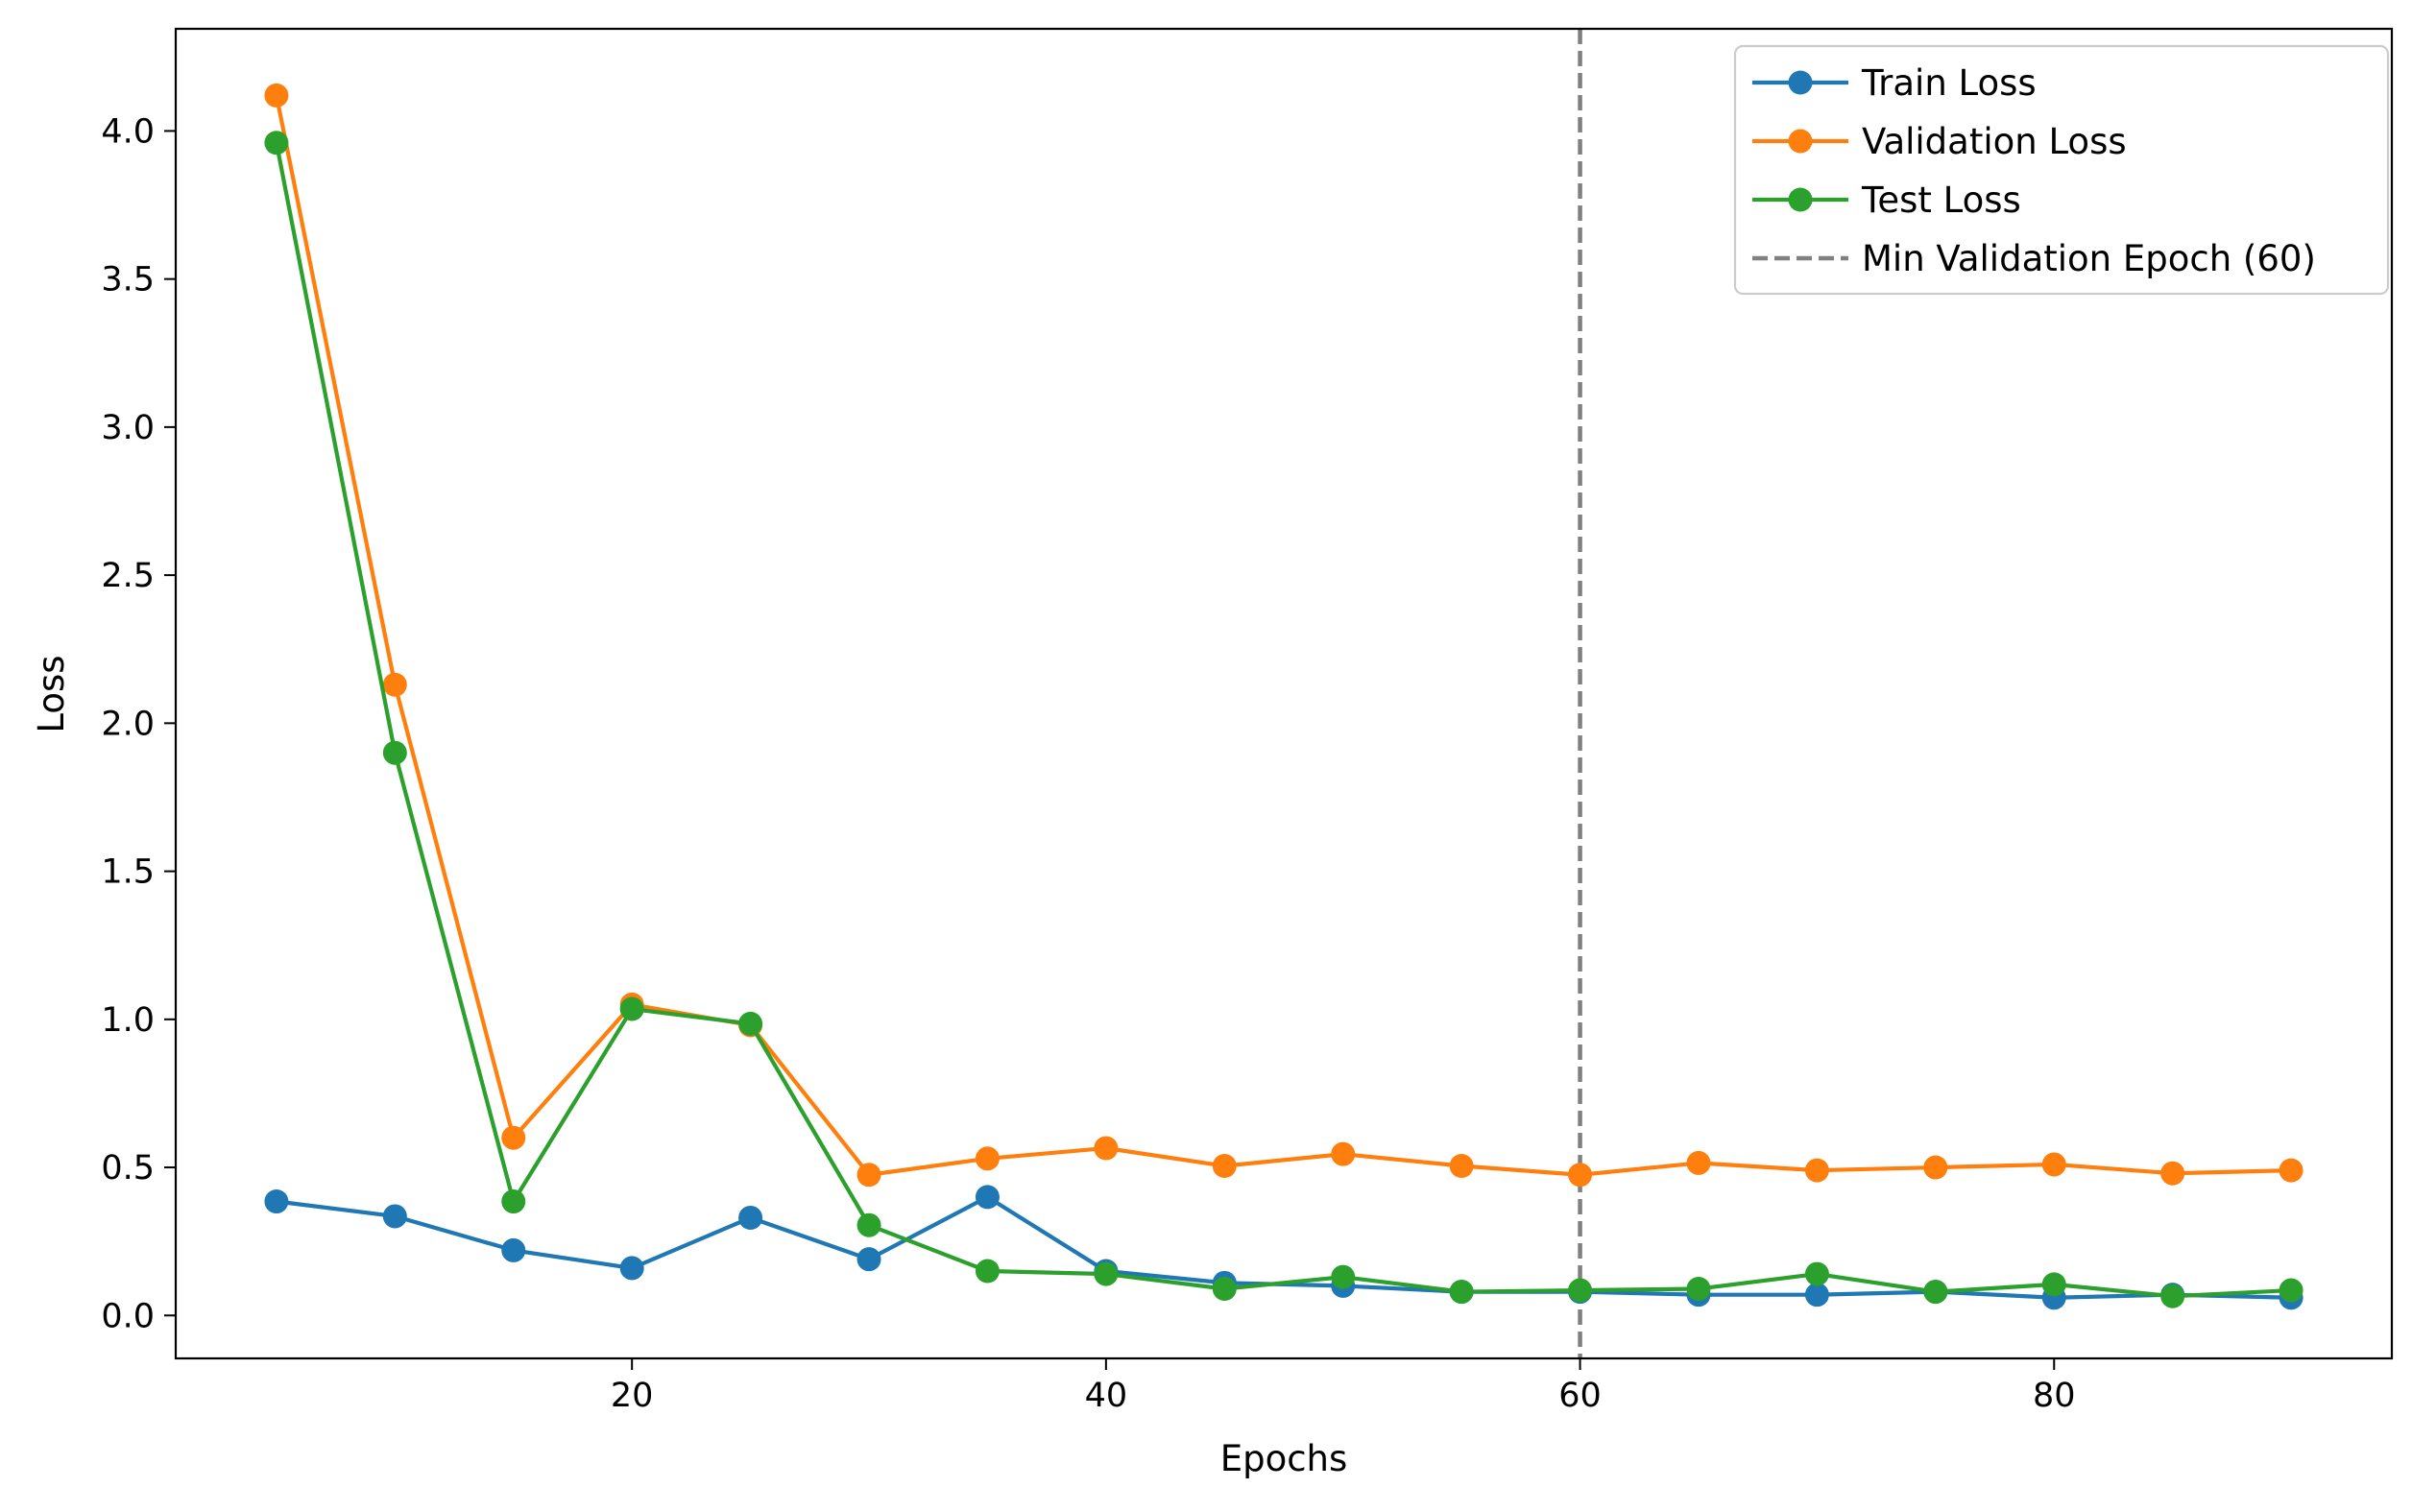 The image size is (2436, 1512). What do you see at coordinates (128, 131) in the screenshot?
I see `y-tick-label: 4.0` at bounding box center [128, 131].